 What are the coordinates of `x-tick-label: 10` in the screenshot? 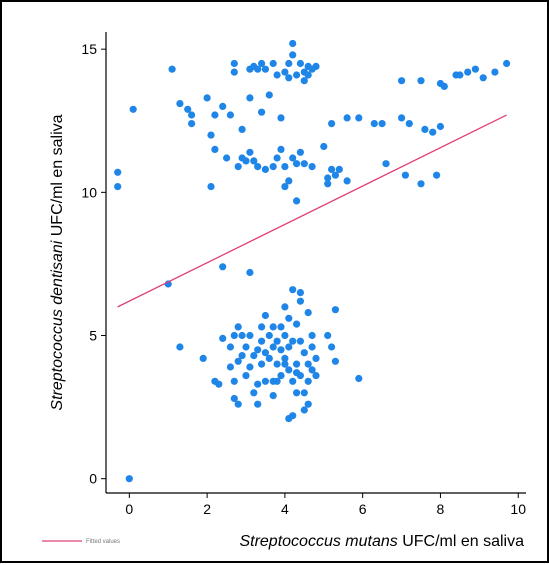 It's located at (518, 509).